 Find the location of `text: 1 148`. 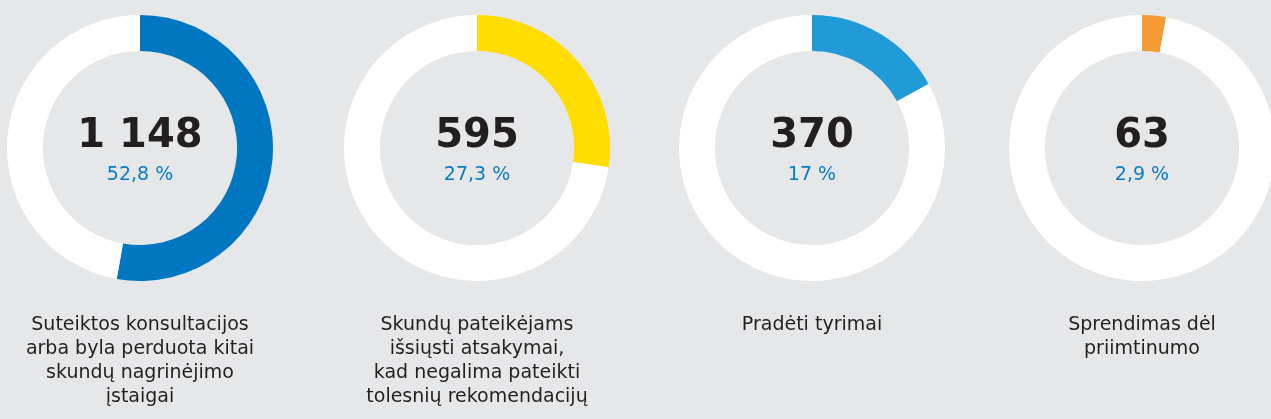

text: 1 148 is located at coordinates (140, 133).